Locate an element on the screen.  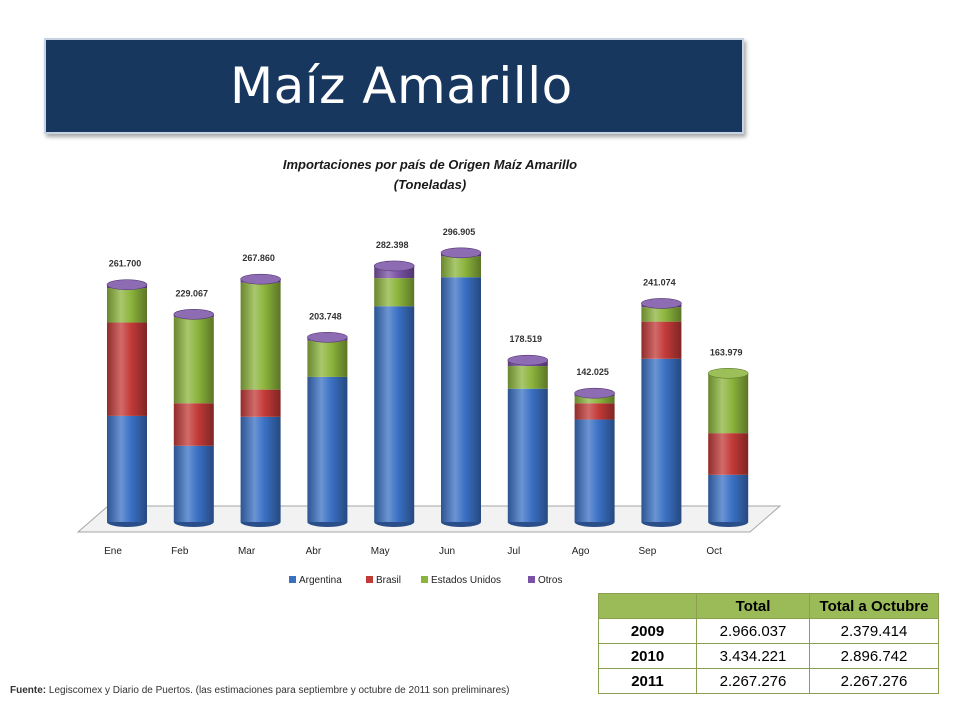
title-banner: Maíz Amarillo is located at coordinates (394, 86).